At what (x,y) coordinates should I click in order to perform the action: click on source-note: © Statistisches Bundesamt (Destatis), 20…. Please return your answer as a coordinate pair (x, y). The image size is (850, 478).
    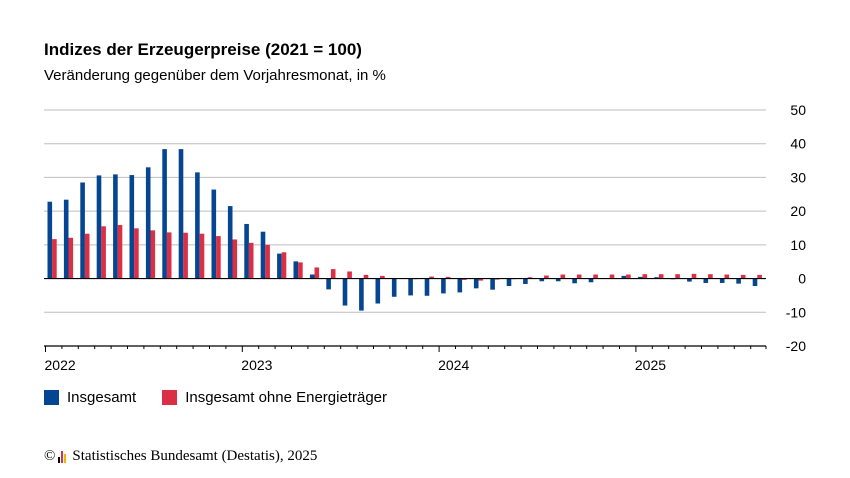
    Looking at the image, I should click on (180, 456).